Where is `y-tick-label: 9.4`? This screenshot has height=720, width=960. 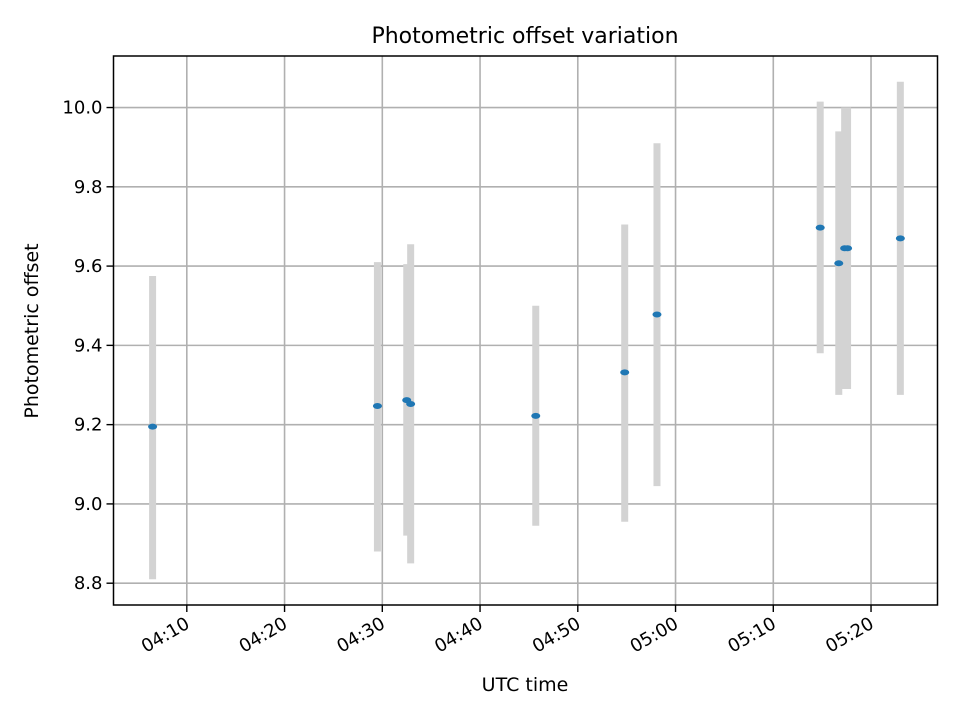 y-tick-label: 9.4 is located at coordinates (88, 345).